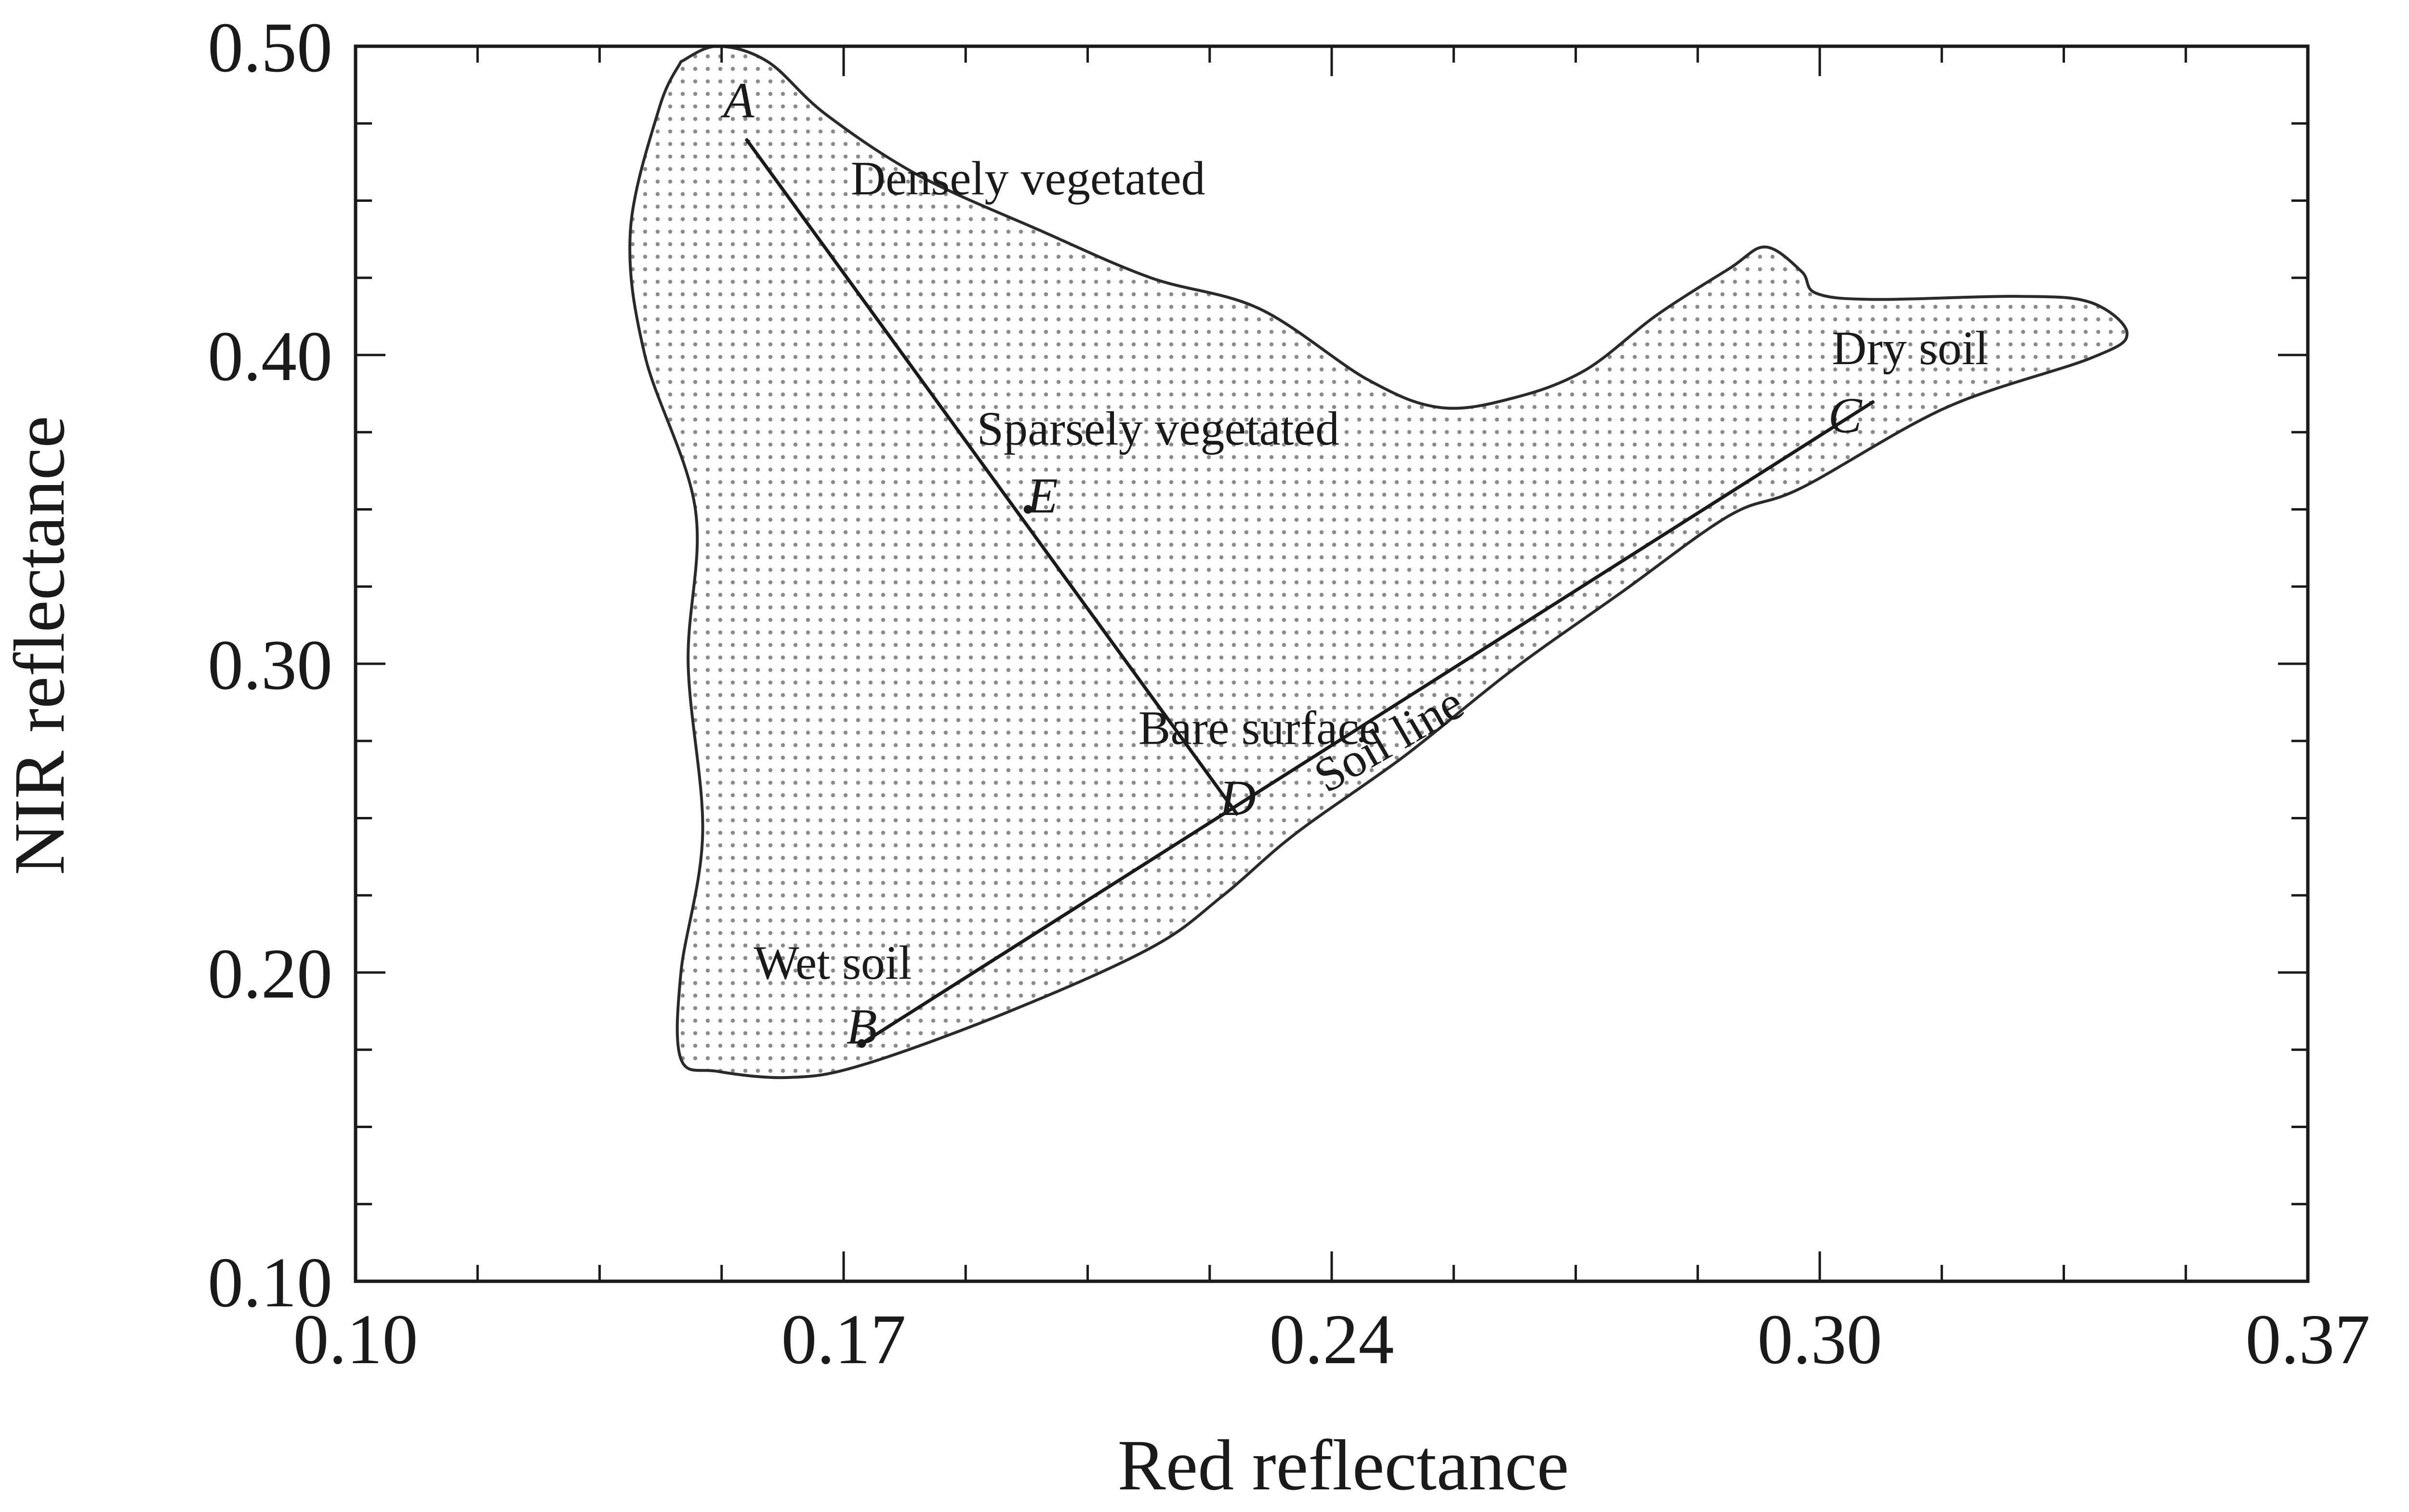 Image resolution: width=2409 pixels, height=1512 pixels. Describe the element at coordinates (843, 1339) in the screenshot. I see `x-tick-label: 0.17` at that location.